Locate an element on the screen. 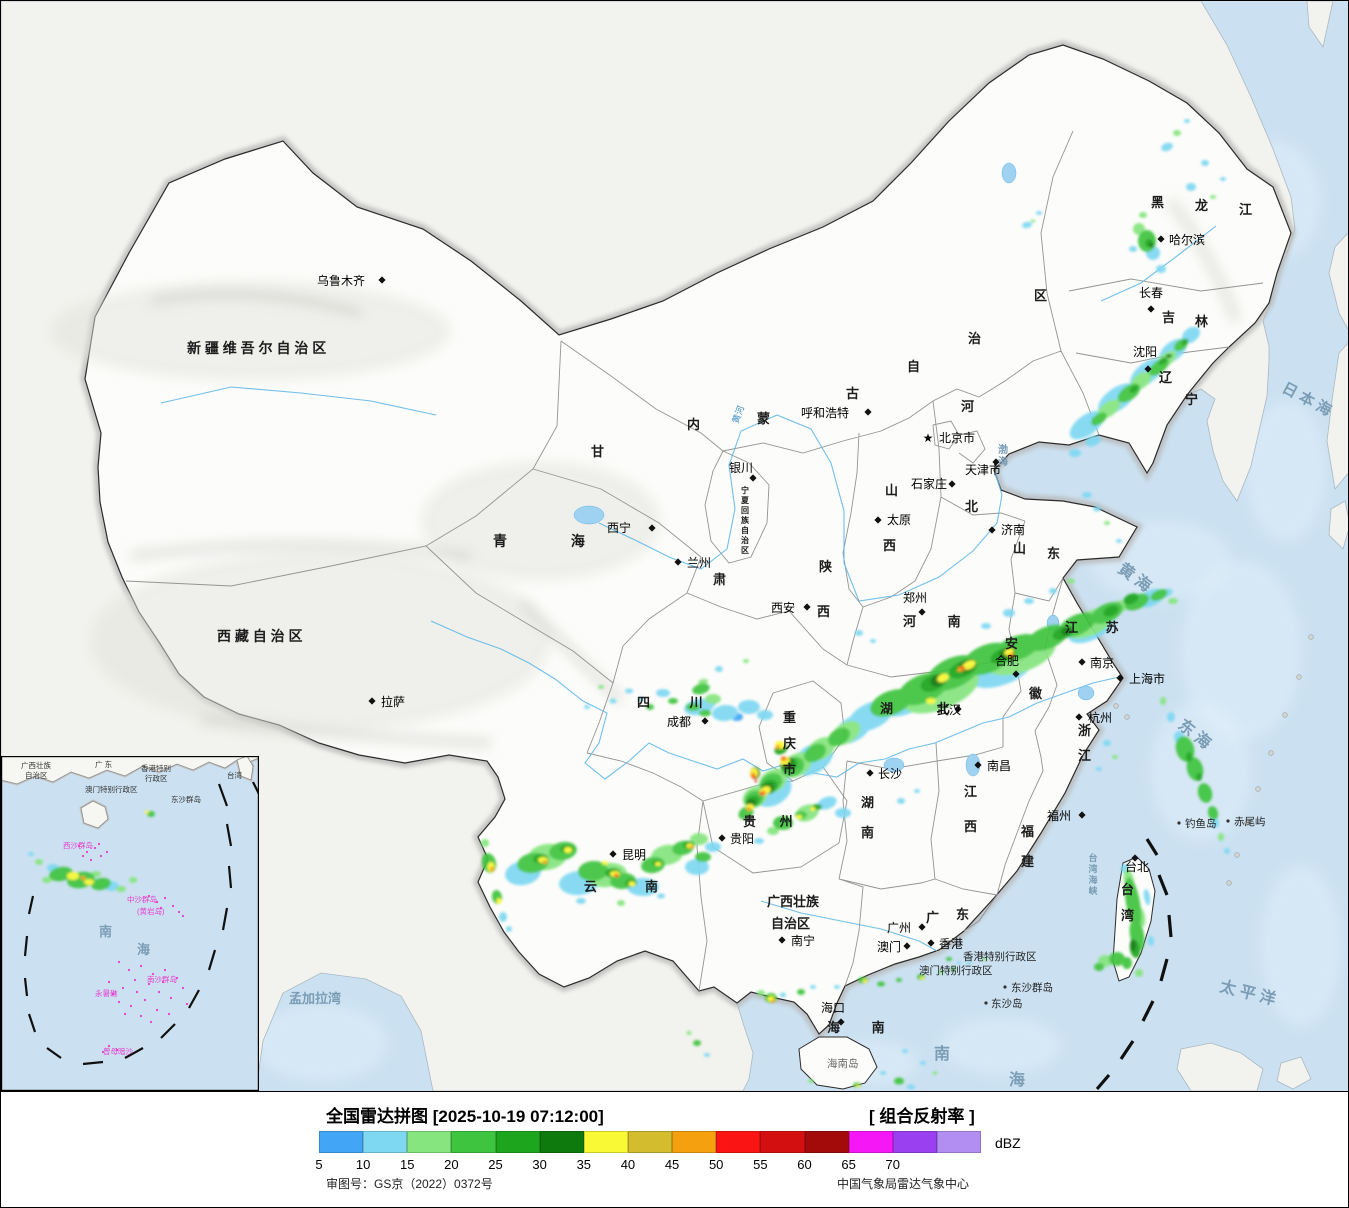 Image resolution: width=1349 pixels, height=1208 pixels. province-label: 治 is located at coordinates (974, 338).